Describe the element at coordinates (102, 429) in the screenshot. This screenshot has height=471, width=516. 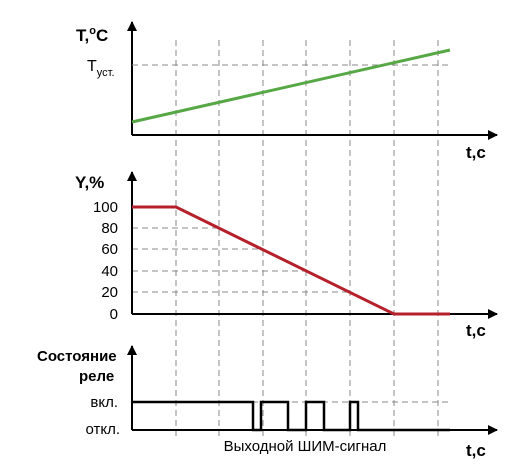
I see `relay-state-off: откл.` at that location.